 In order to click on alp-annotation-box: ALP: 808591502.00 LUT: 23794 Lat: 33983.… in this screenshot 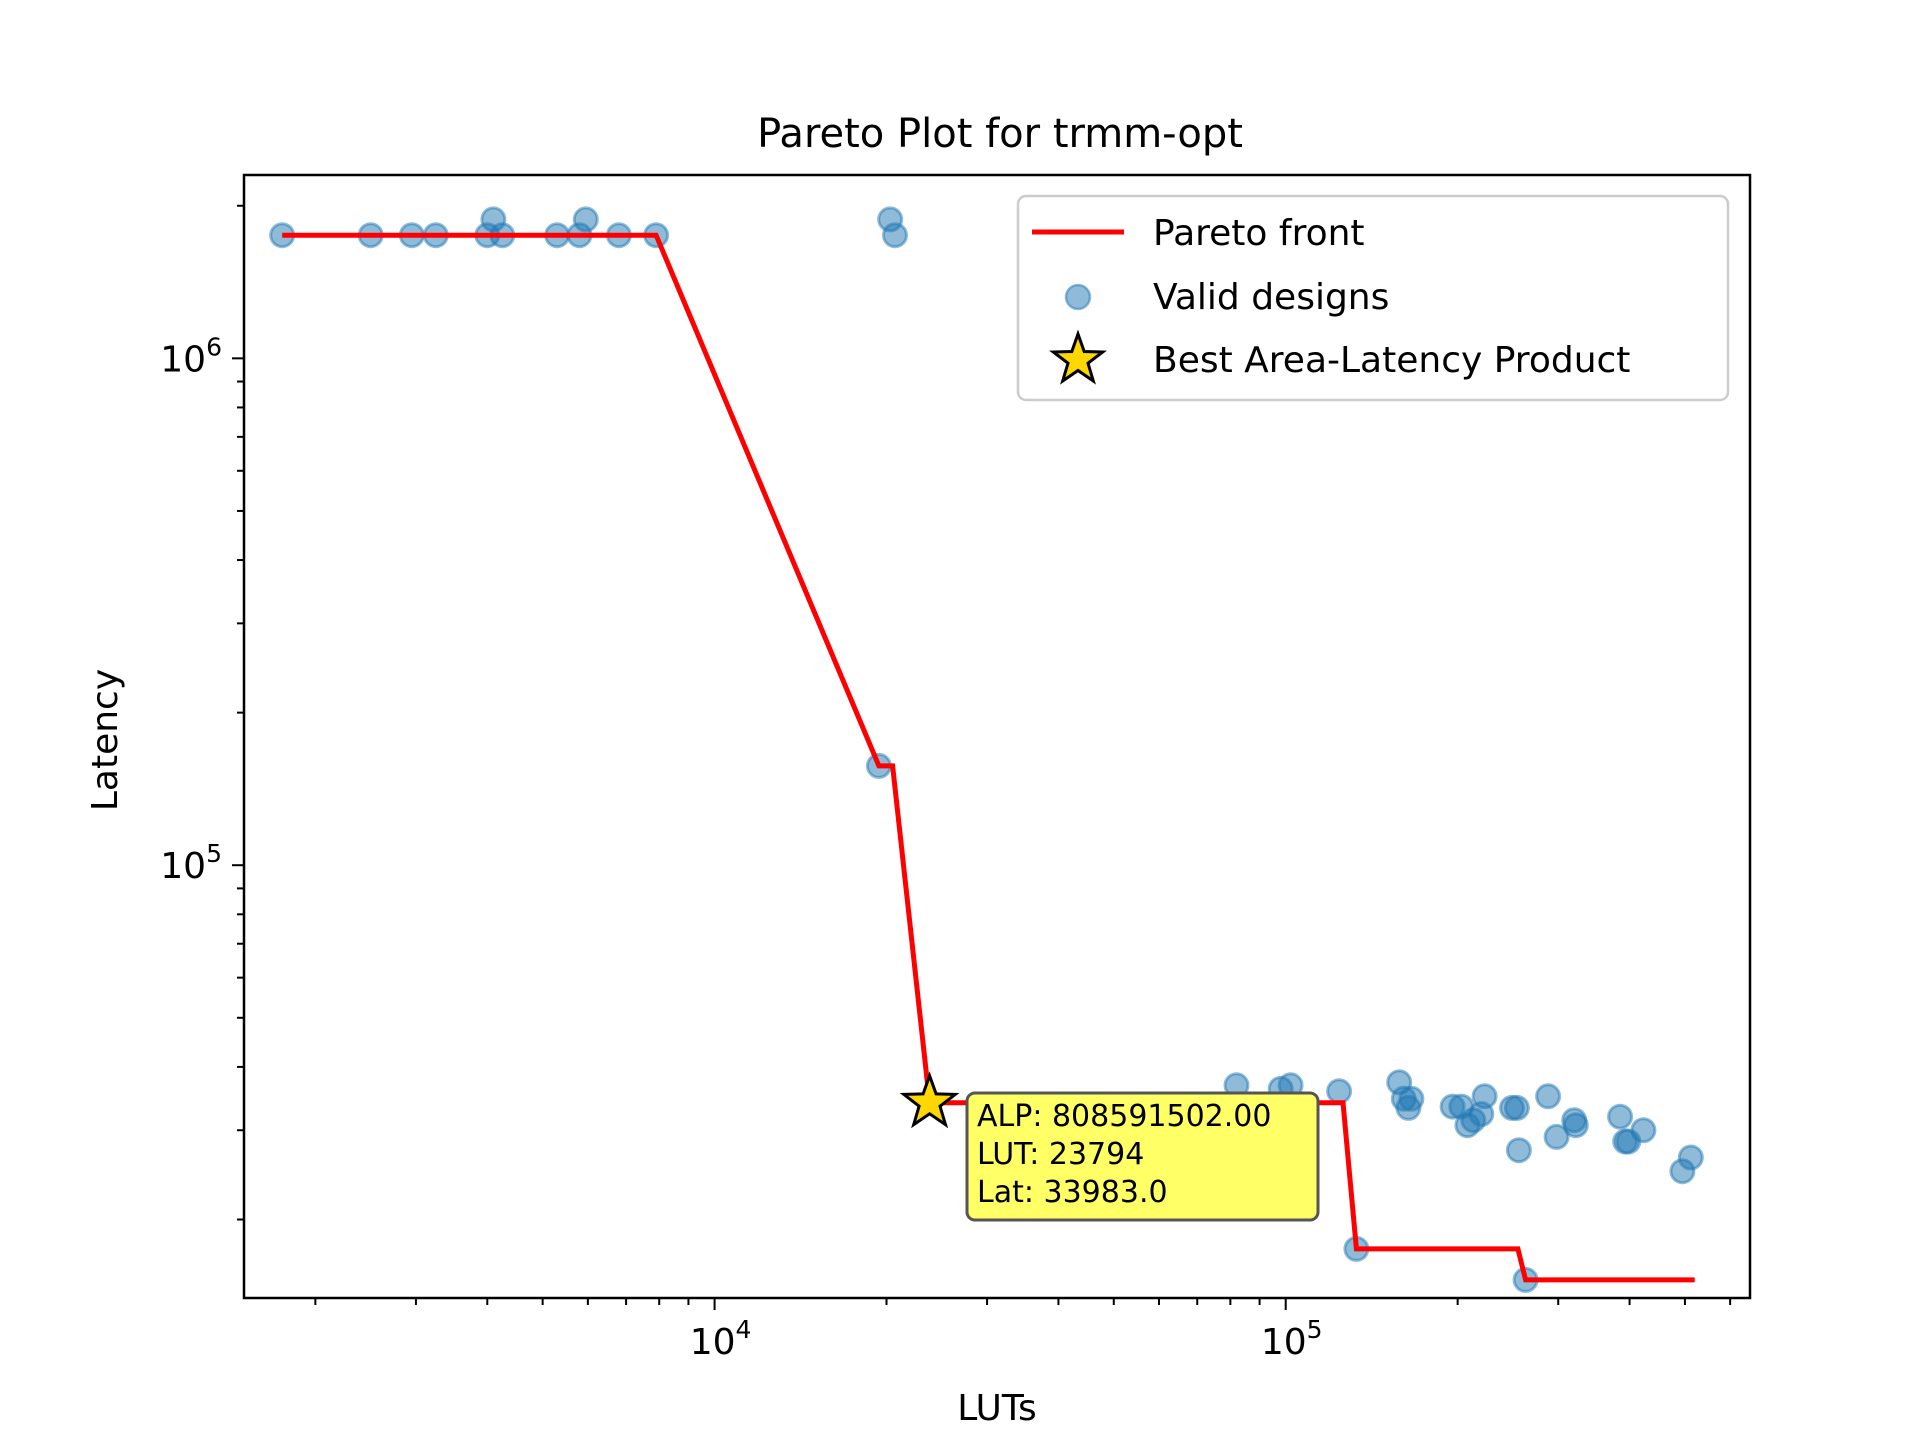, I will do `click(1142, 1156)`.